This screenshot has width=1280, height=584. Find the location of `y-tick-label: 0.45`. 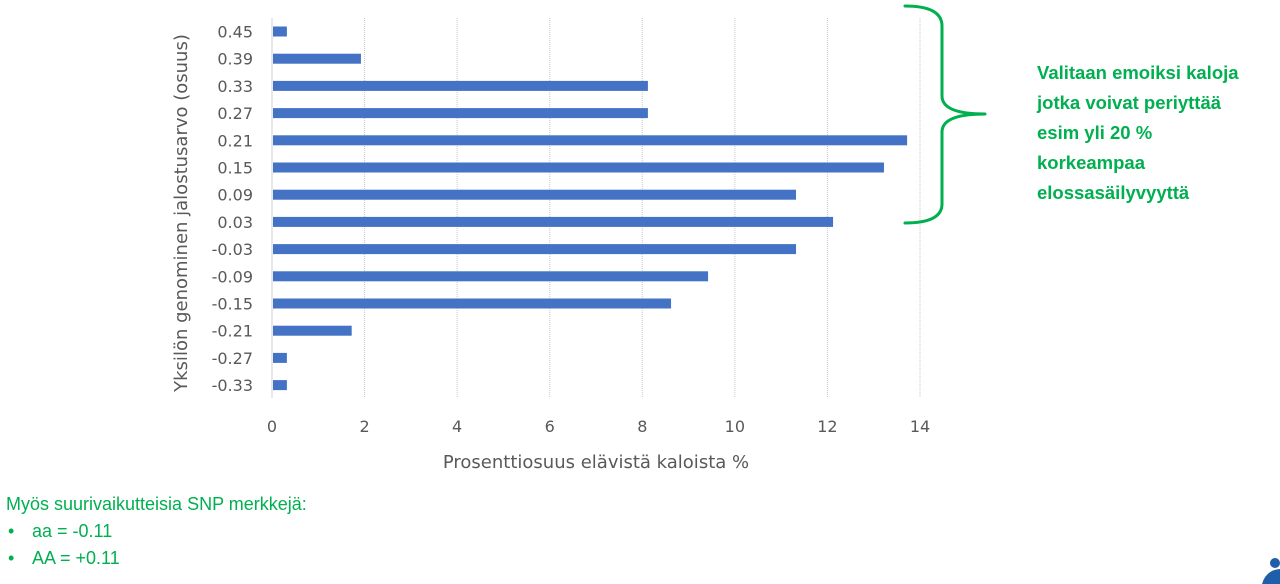

y-tick-label: 0.45 is located at coordinates (235, 32).